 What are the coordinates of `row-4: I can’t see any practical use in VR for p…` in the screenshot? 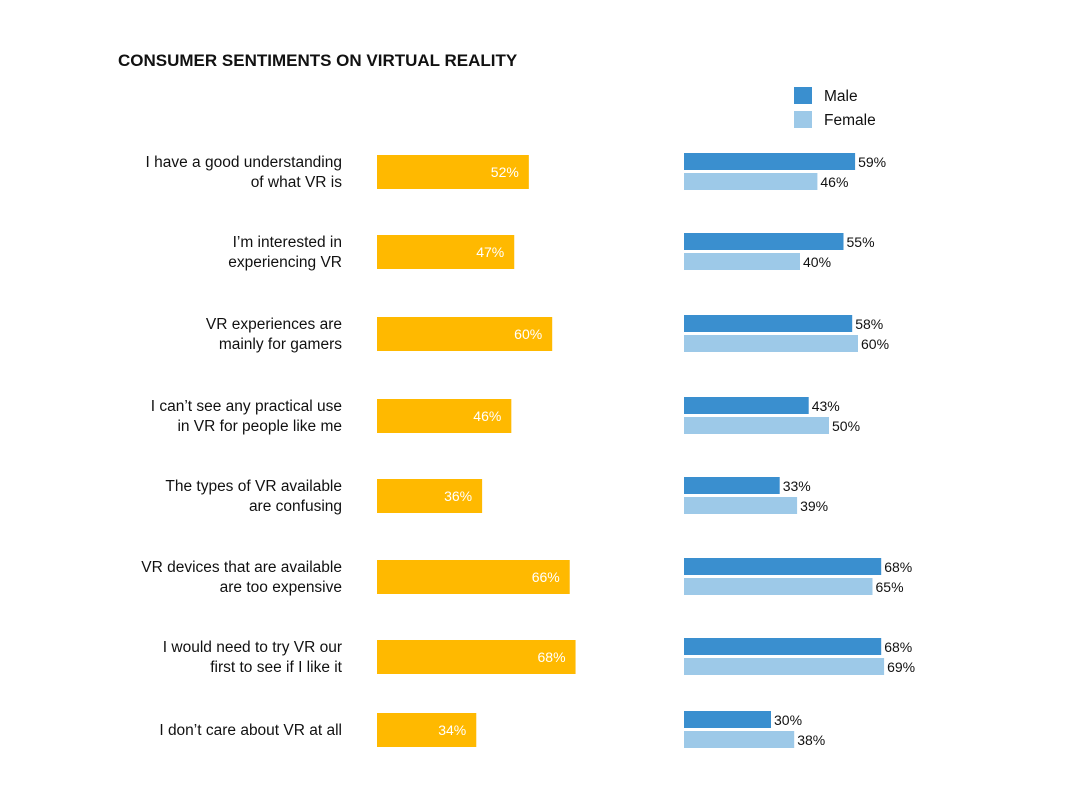 It's located at (505, 416).